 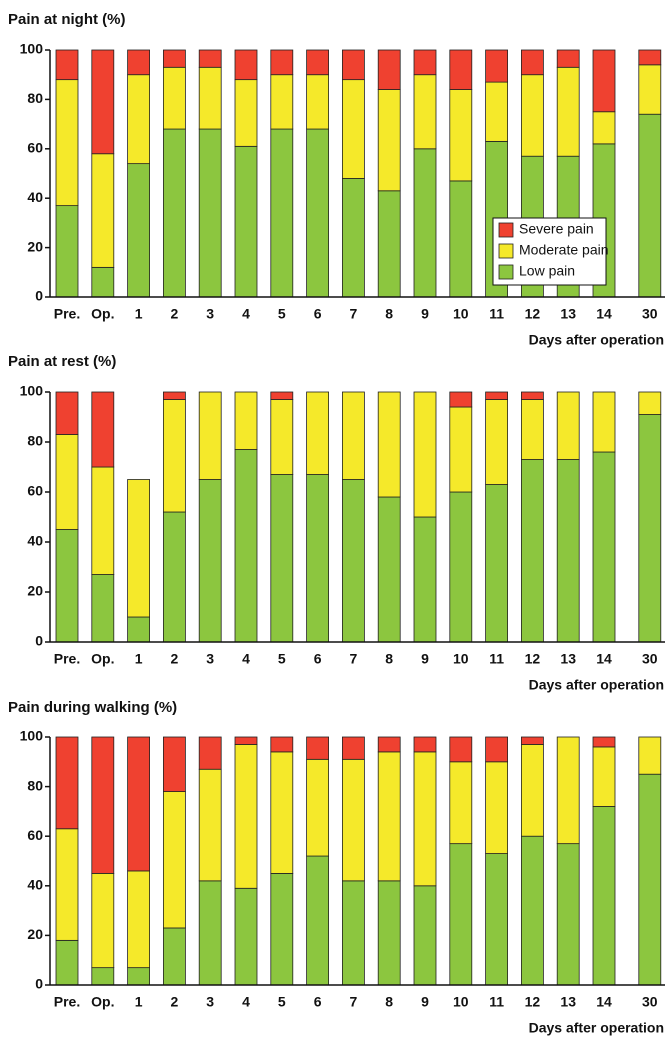 I want to click on x-tick-label: 3, so click(x=210, y=659).